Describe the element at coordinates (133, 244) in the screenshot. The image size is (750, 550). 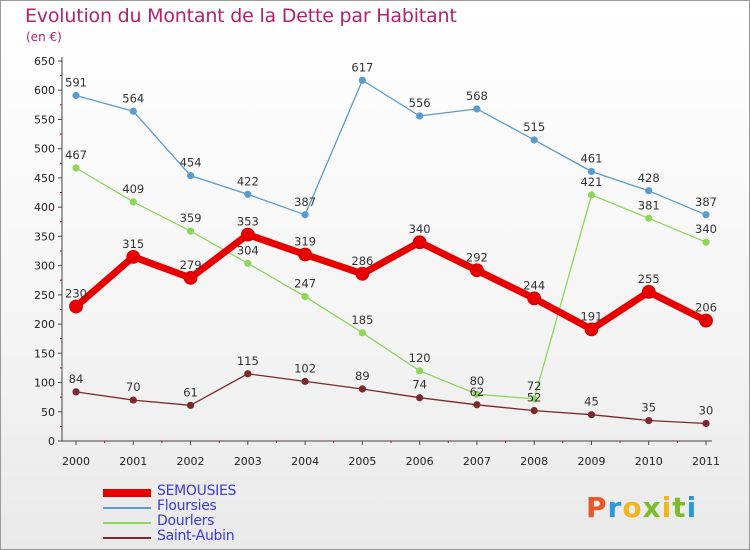
I see `data-label: 315` at that location.